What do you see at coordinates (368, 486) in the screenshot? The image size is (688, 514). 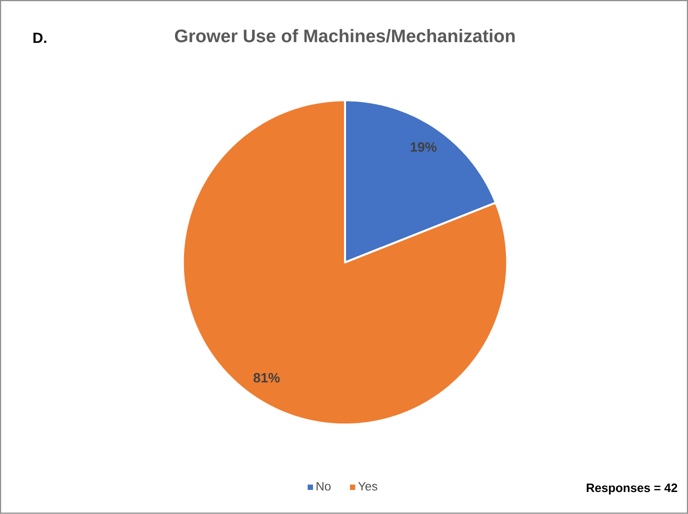 I see `legend-label: Yes` at bounding box center [368, 486].